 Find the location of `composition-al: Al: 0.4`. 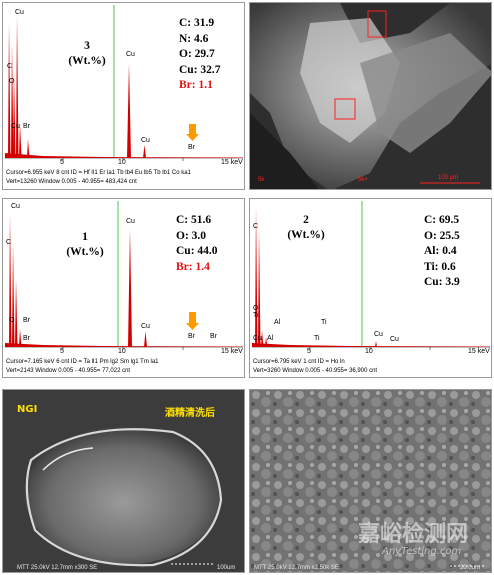

composition-al: Al: 0.4 is located at coordinates (440, 251).